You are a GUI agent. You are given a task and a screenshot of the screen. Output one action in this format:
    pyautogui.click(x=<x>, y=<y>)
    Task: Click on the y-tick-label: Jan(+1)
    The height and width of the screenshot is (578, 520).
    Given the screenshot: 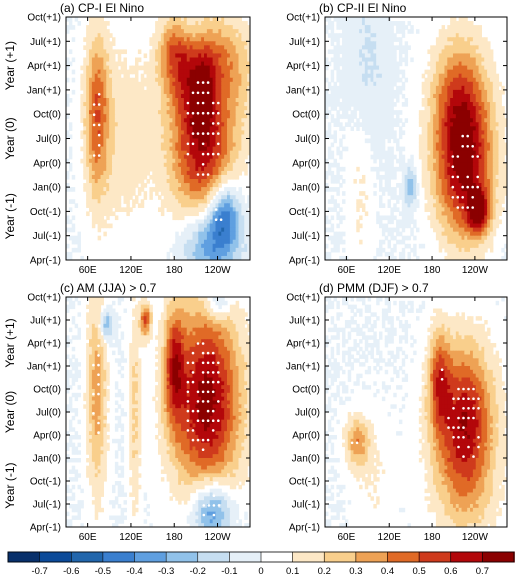 What is the action you would take?
    pyautogui.click(x=44, y=90)
    